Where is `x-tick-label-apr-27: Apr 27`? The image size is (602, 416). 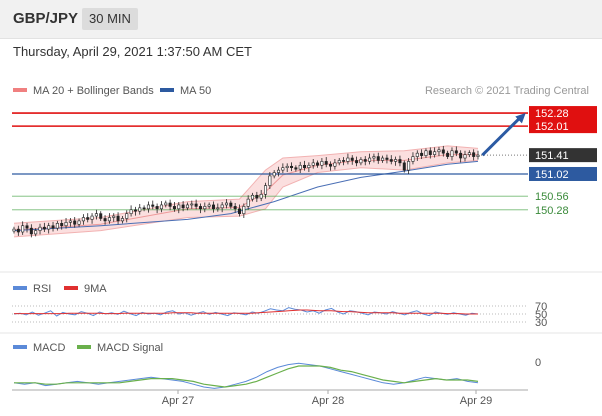 x-tick-label-apr-27: Apr 27 is located at coordinates (178, 401).